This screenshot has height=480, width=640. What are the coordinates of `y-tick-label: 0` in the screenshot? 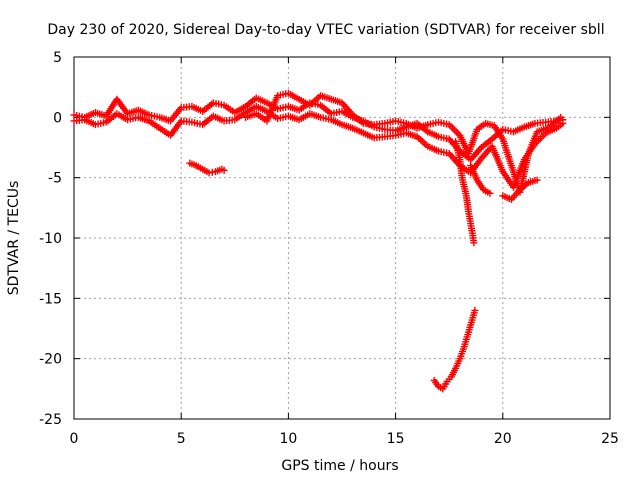 It's located at (57, 118).